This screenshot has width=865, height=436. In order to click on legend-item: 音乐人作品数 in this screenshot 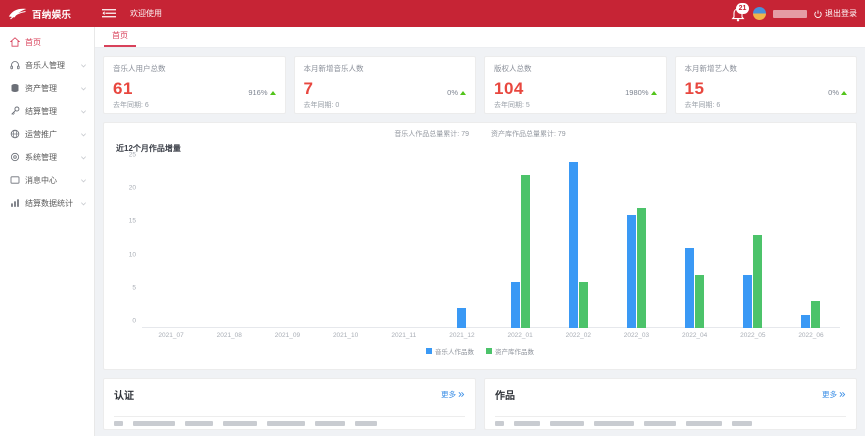, I will do `click(450, 351)`.